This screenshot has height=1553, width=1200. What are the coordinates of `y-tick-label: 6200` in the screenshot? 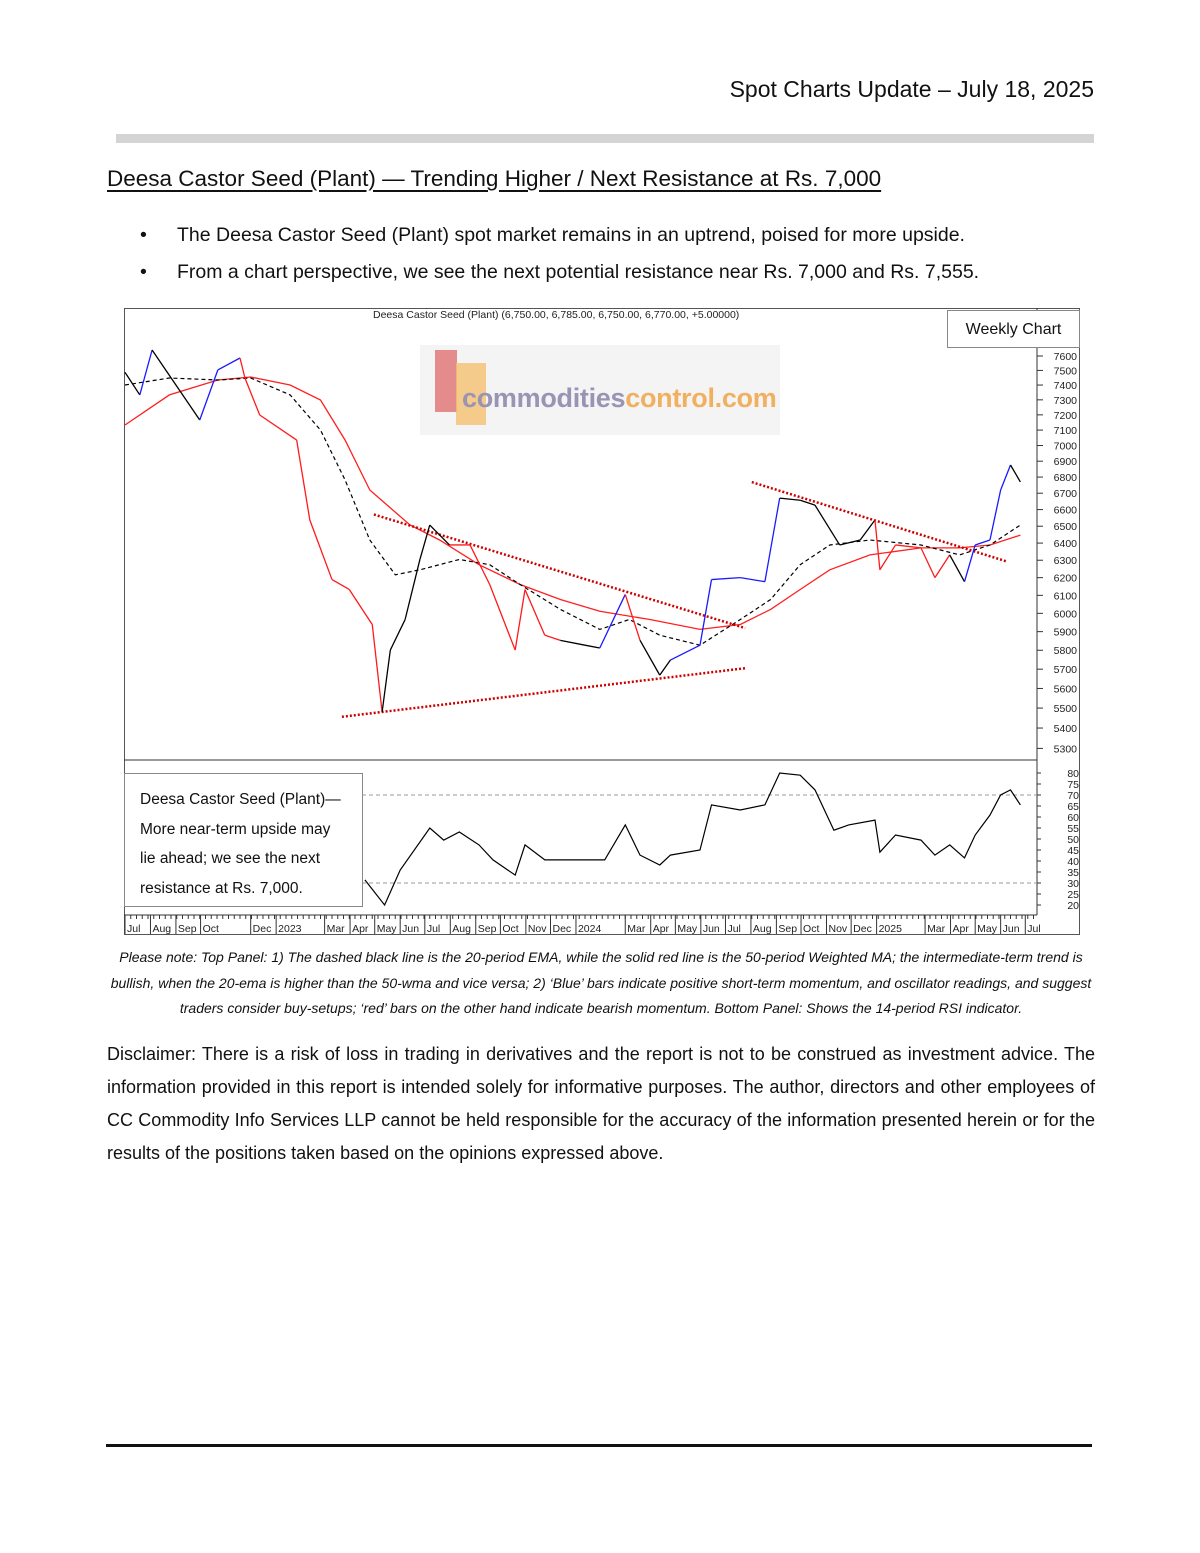 It's located at (1066, 579).